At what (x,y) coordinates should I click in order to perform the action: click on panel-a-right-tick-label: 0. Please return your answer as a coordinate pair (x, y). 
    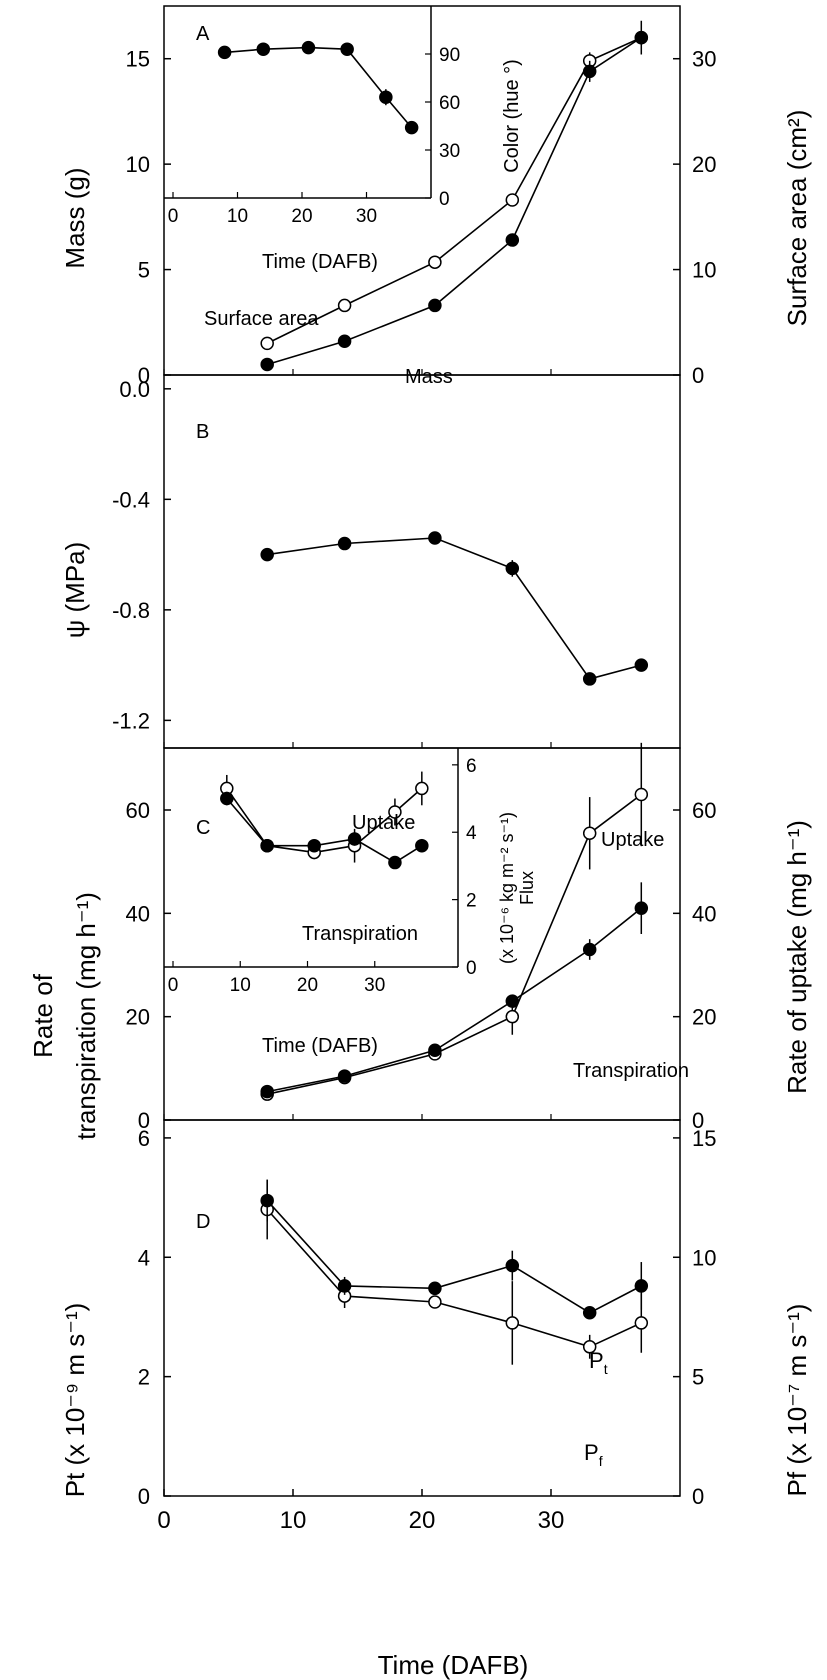
    Looking at the image, I should click on (698, 375).